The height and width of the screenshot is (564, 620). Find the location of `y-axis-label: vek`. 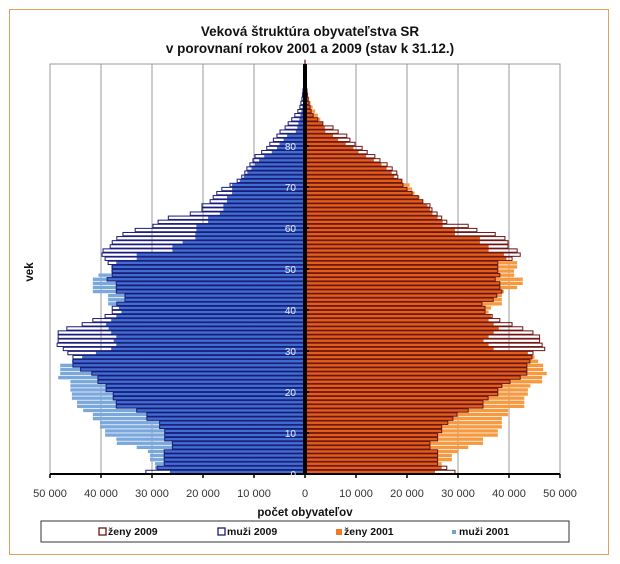

y-axis-label: vek is located at coordinates (30, 272).